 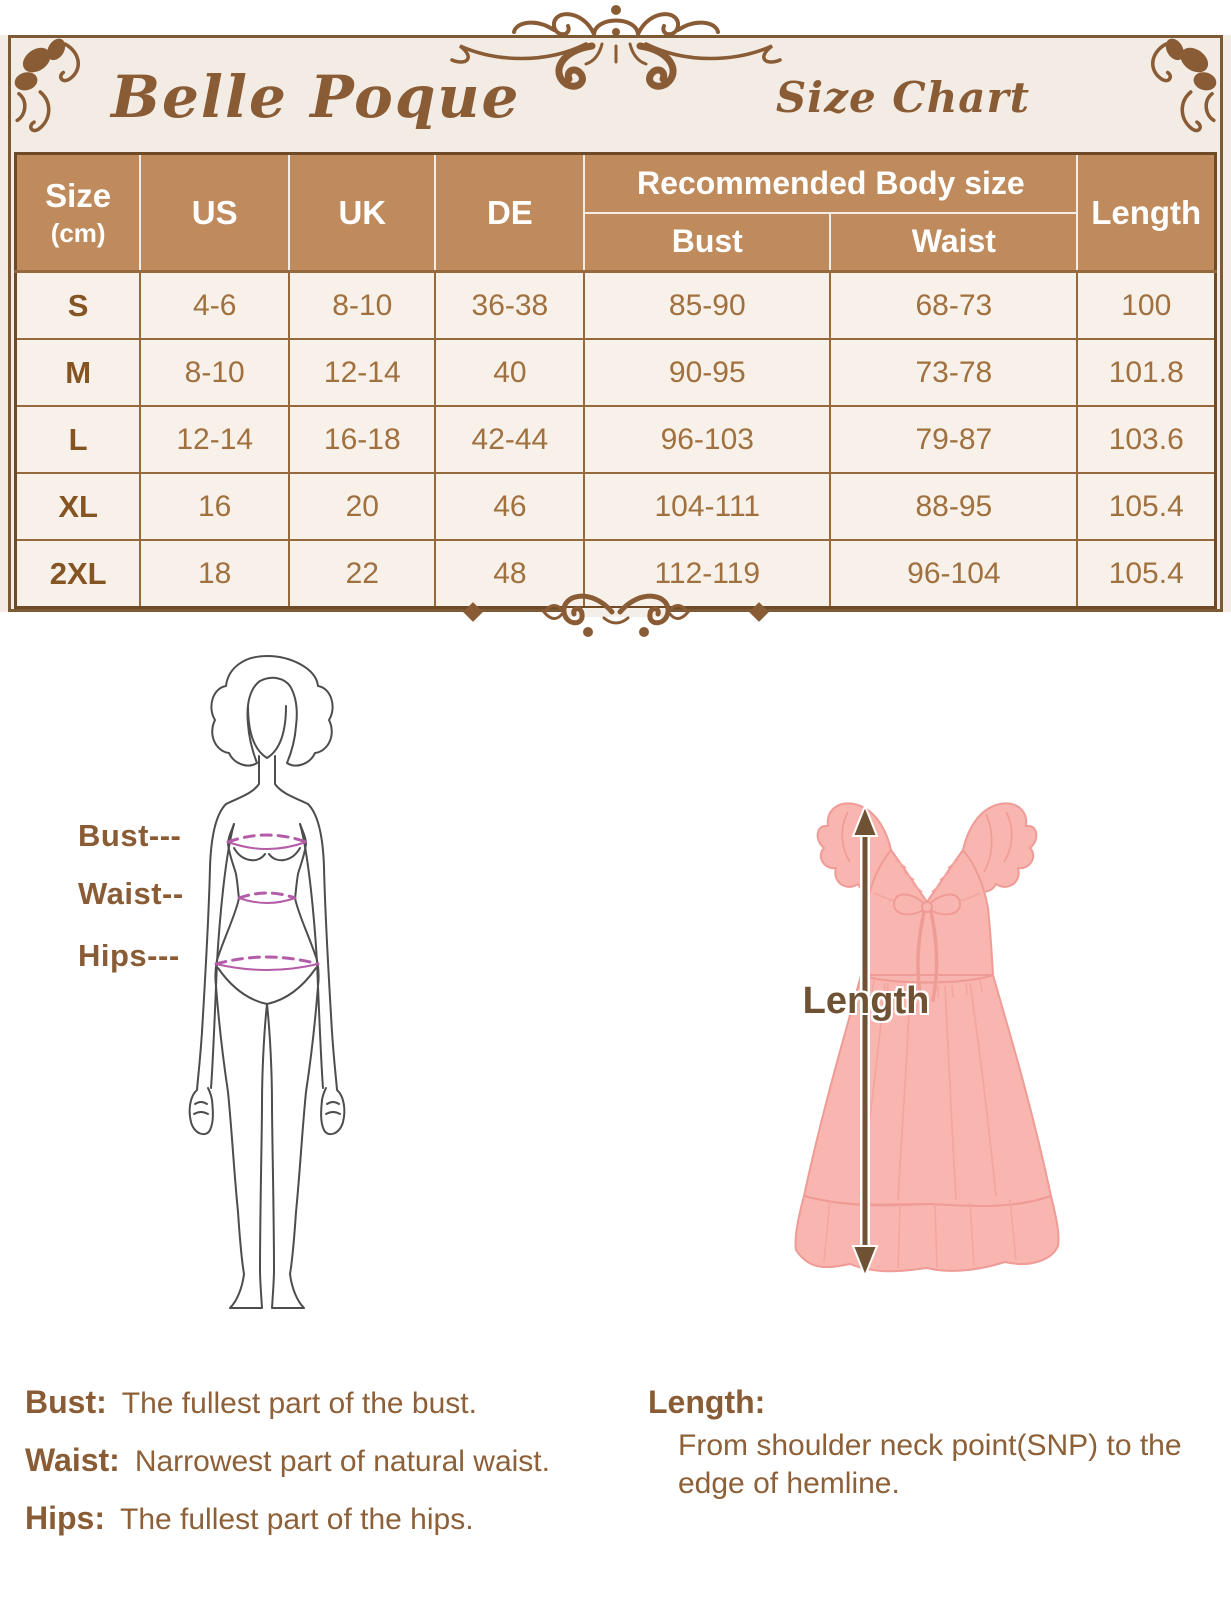 I want to click on cell-us: 12-14, so click(x=215, y=439).